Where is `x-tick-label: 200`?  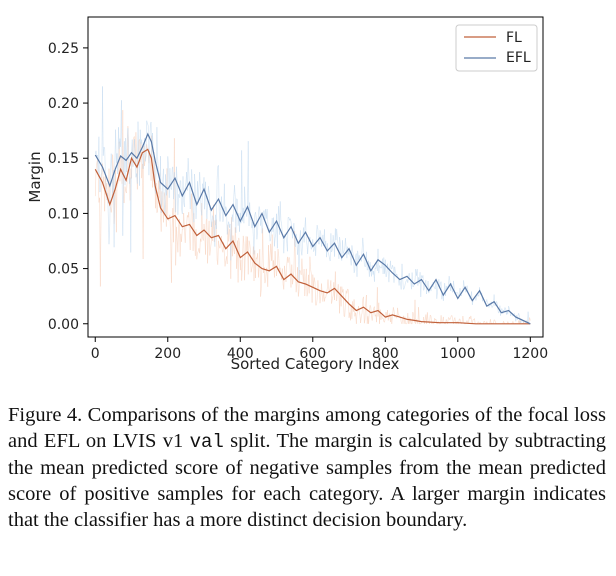
x-tick-label: 200 is located at coordinates (167, 354).